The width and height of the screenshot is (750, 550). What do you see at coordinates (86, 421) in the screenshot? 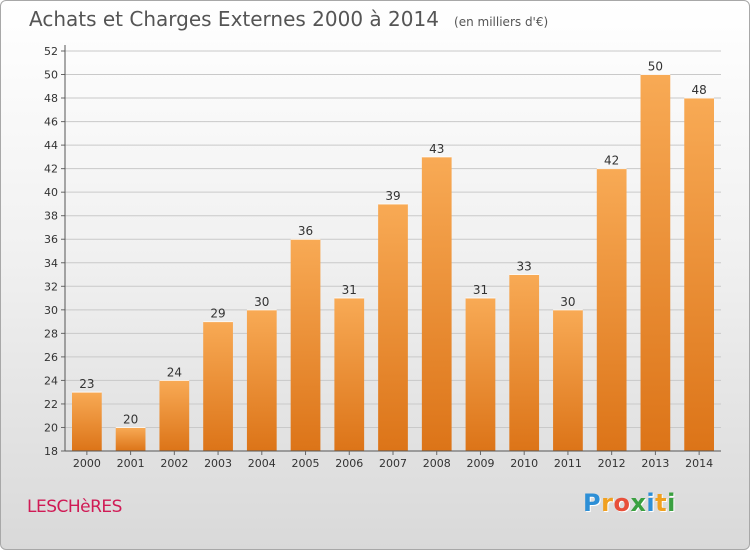
I see `bar-2000` at bounding box center [86, 421].